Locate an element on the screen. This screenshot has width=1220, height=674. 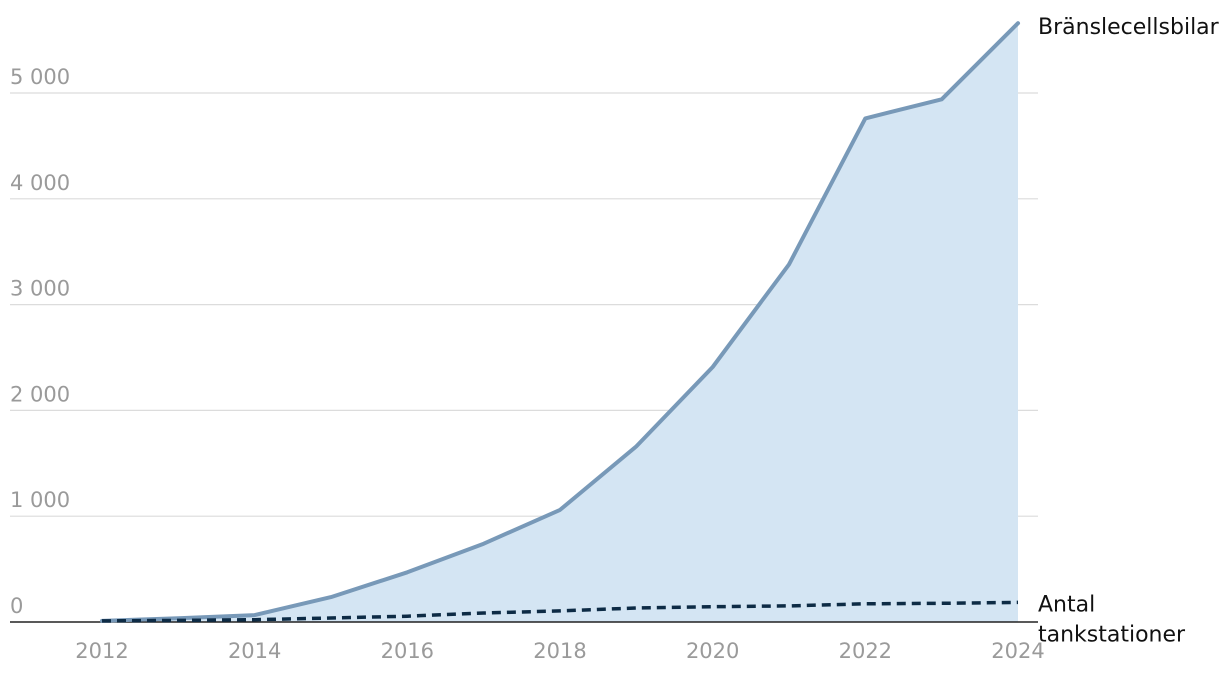
y-tick-label: 2 000 is located at coordinates (40, 394).